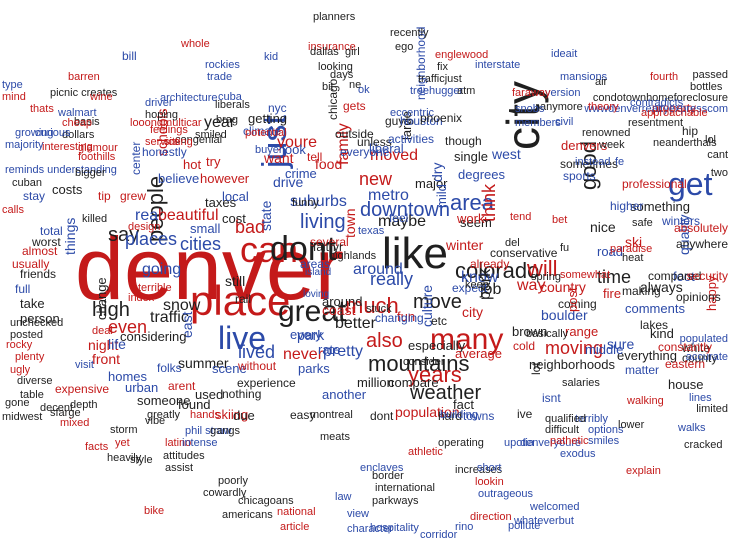  I want to click on cloud-word: depth, so click(84, 405).